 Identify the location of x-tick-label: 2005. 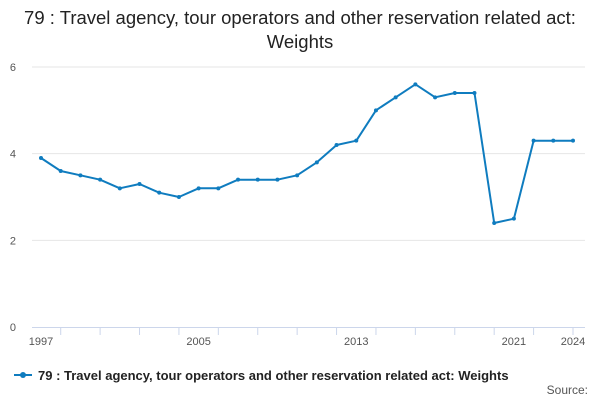
(198, 342).